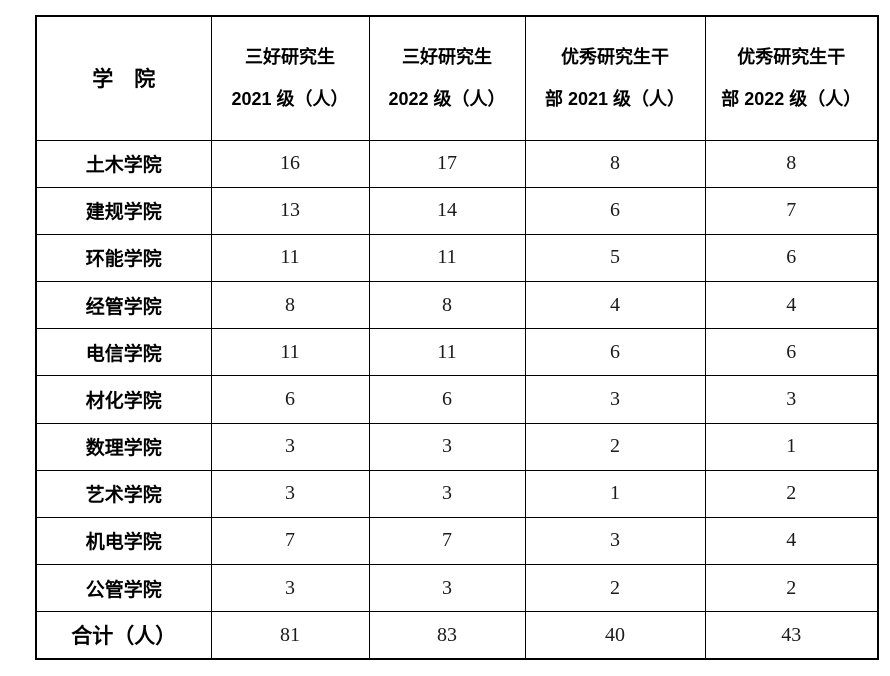 The image size is (890, 676). I want to click on table-row: 艺术学院 3 3 1 2, so click(457, 493).